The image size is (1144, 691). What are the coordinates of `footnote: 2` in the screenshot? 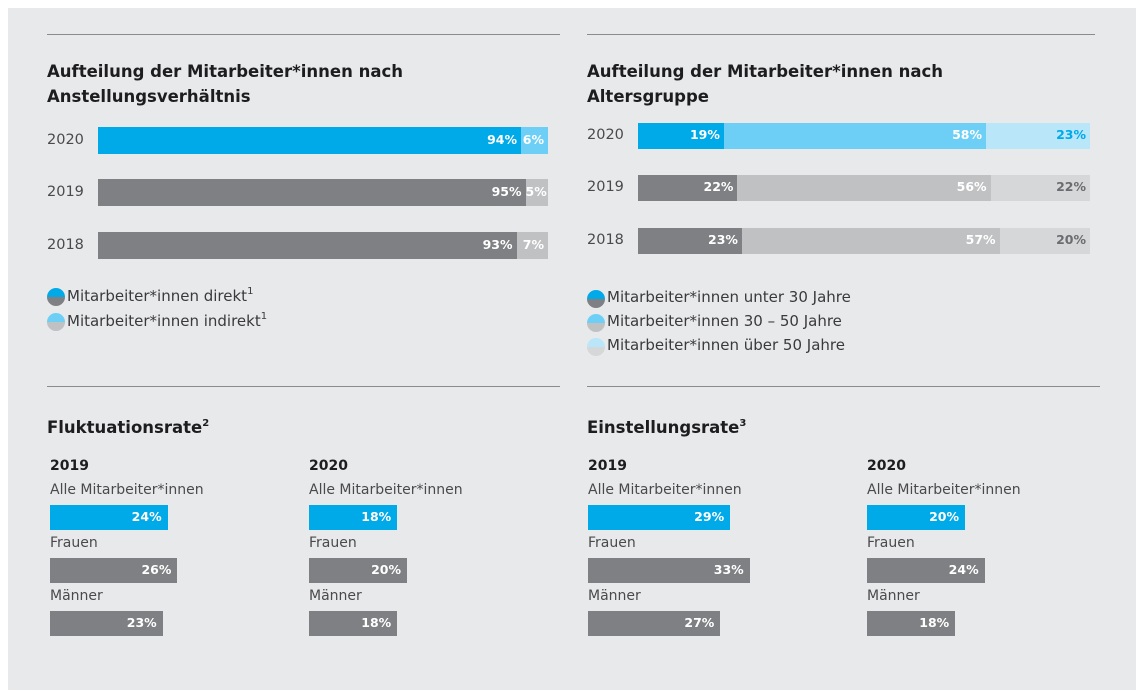 It's located at (206, 423).